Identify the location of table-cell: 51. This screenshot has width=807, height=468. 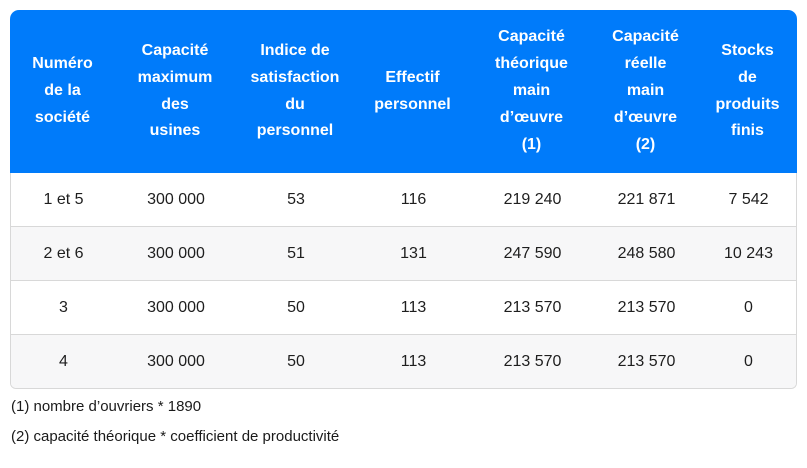
(296, 253).